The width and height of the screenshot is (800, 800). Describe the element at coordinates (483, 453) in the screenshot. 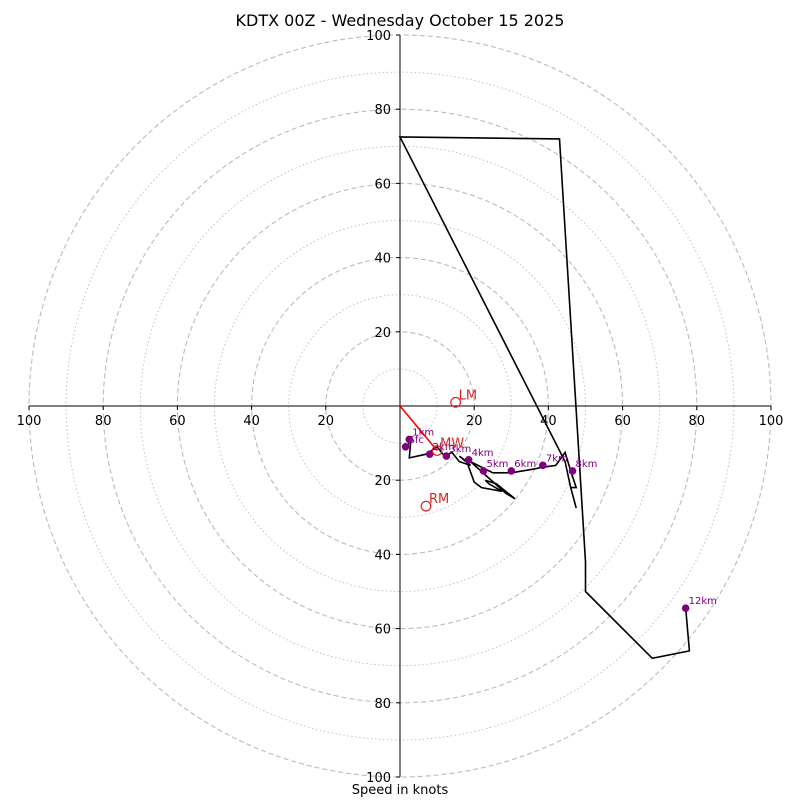

I see `height-marker-label: 4km` at that location.